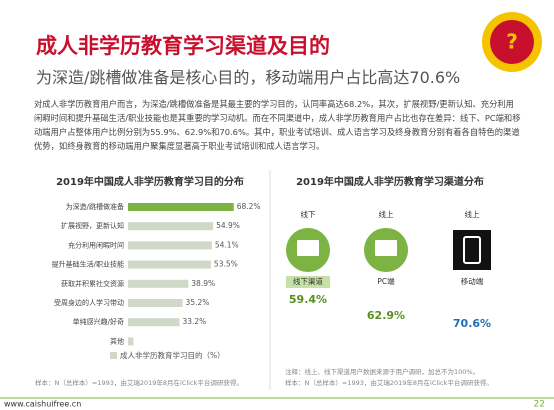 The image size is (554, 410). Describe the element at coordinates (113, 355) in the screenshot. I see `legend-swatch` at that location.